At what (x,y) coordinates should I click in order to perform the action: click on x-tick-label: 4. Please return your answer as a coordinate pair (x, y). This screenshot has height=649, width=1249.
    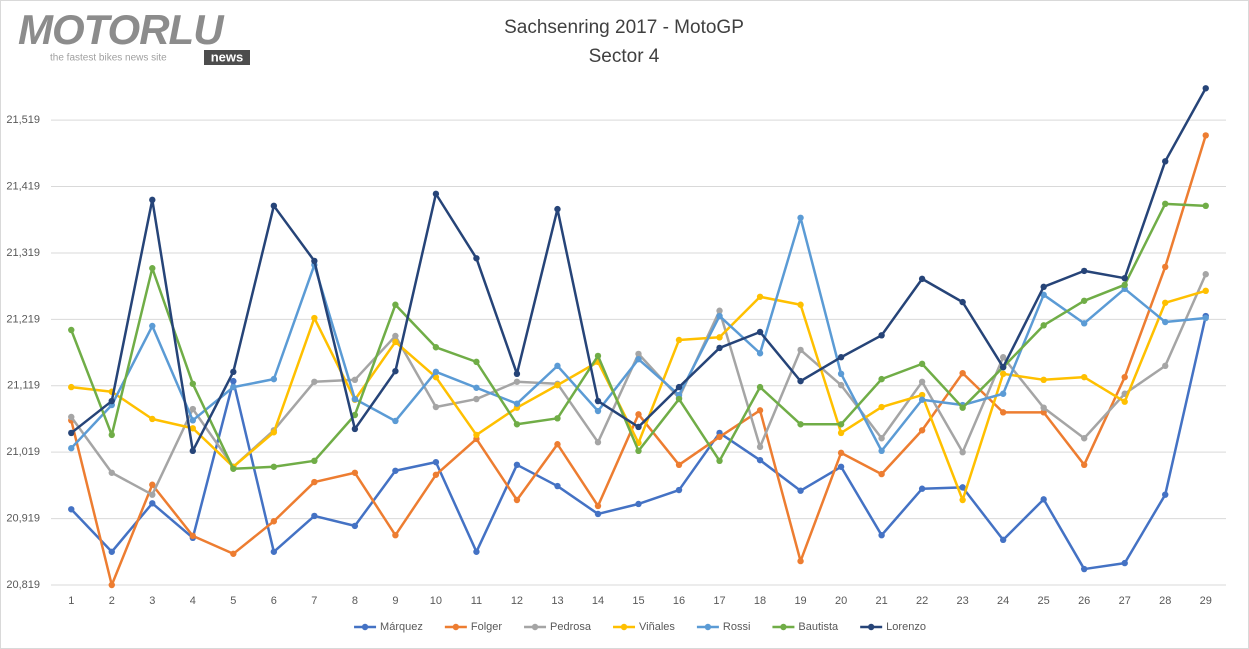
    Looking at the image, I should click on (193, 601).